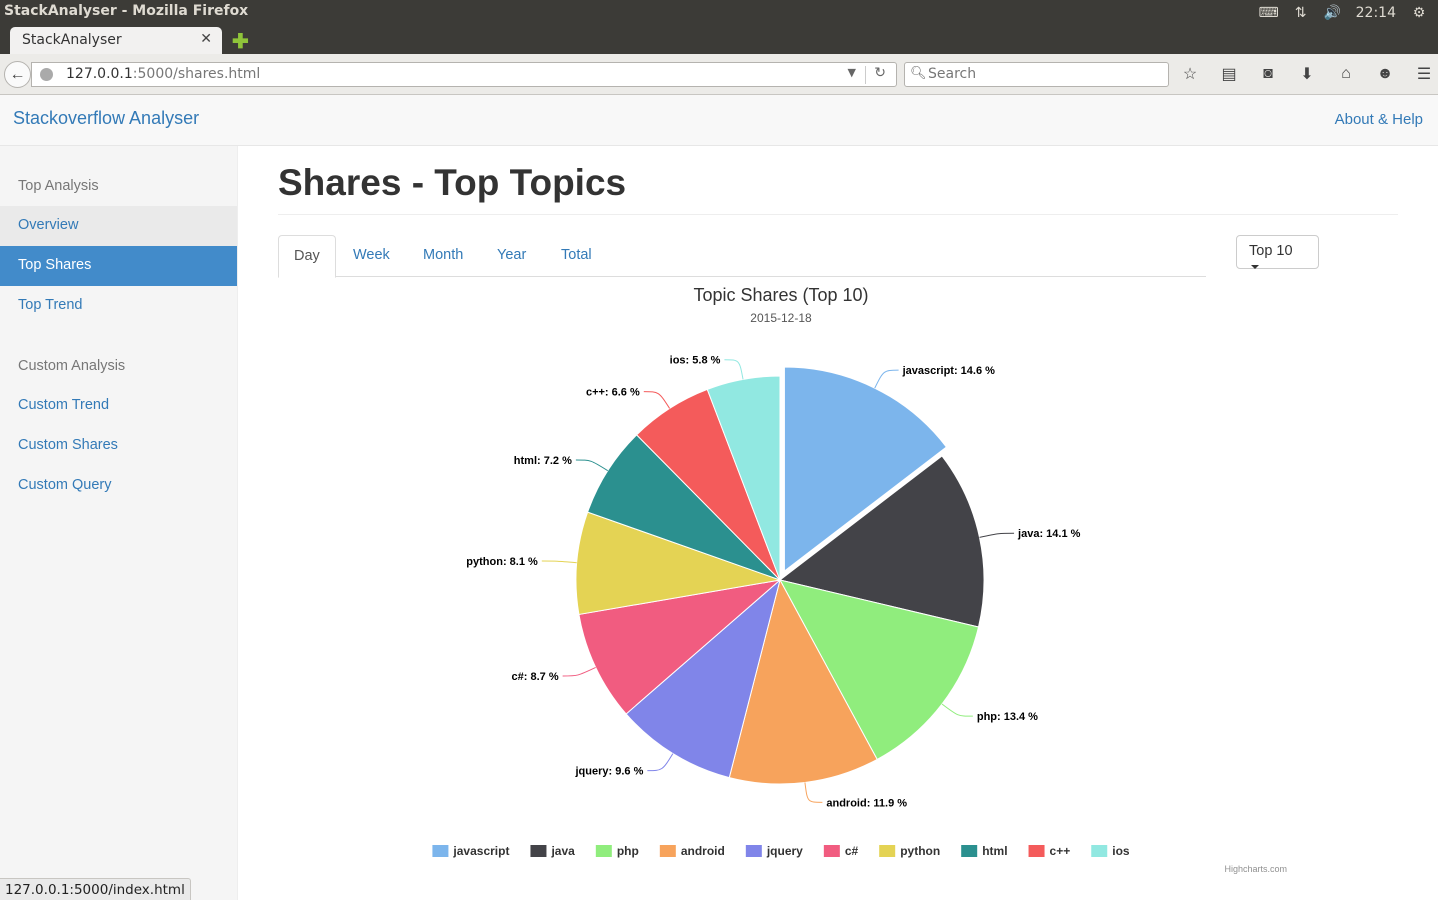 The image size is (1438, 900). What do you see at coordinates (17, 74) in the screenshot?
I see `back-arrow-icon: ←` at bounding box center [17, 74].